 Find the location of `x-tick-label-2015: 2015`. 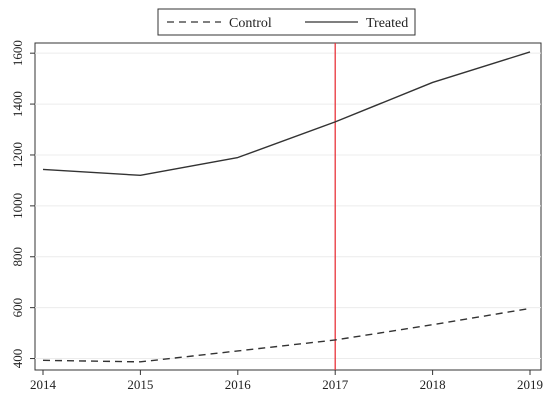

x-tick-label-2015: 2015 is located at coordinates (140, 384).